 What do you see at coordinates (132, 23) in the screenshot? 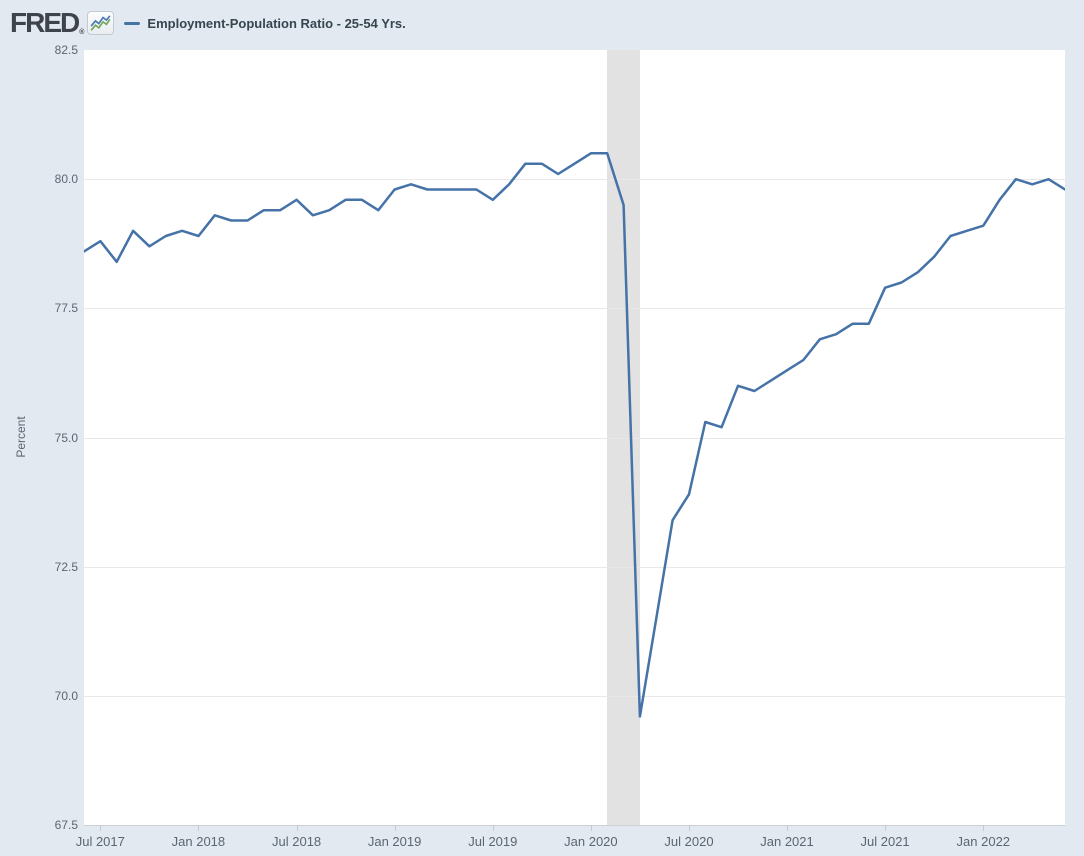
I see `legend-line-marker` at bounding box center [132, 23].